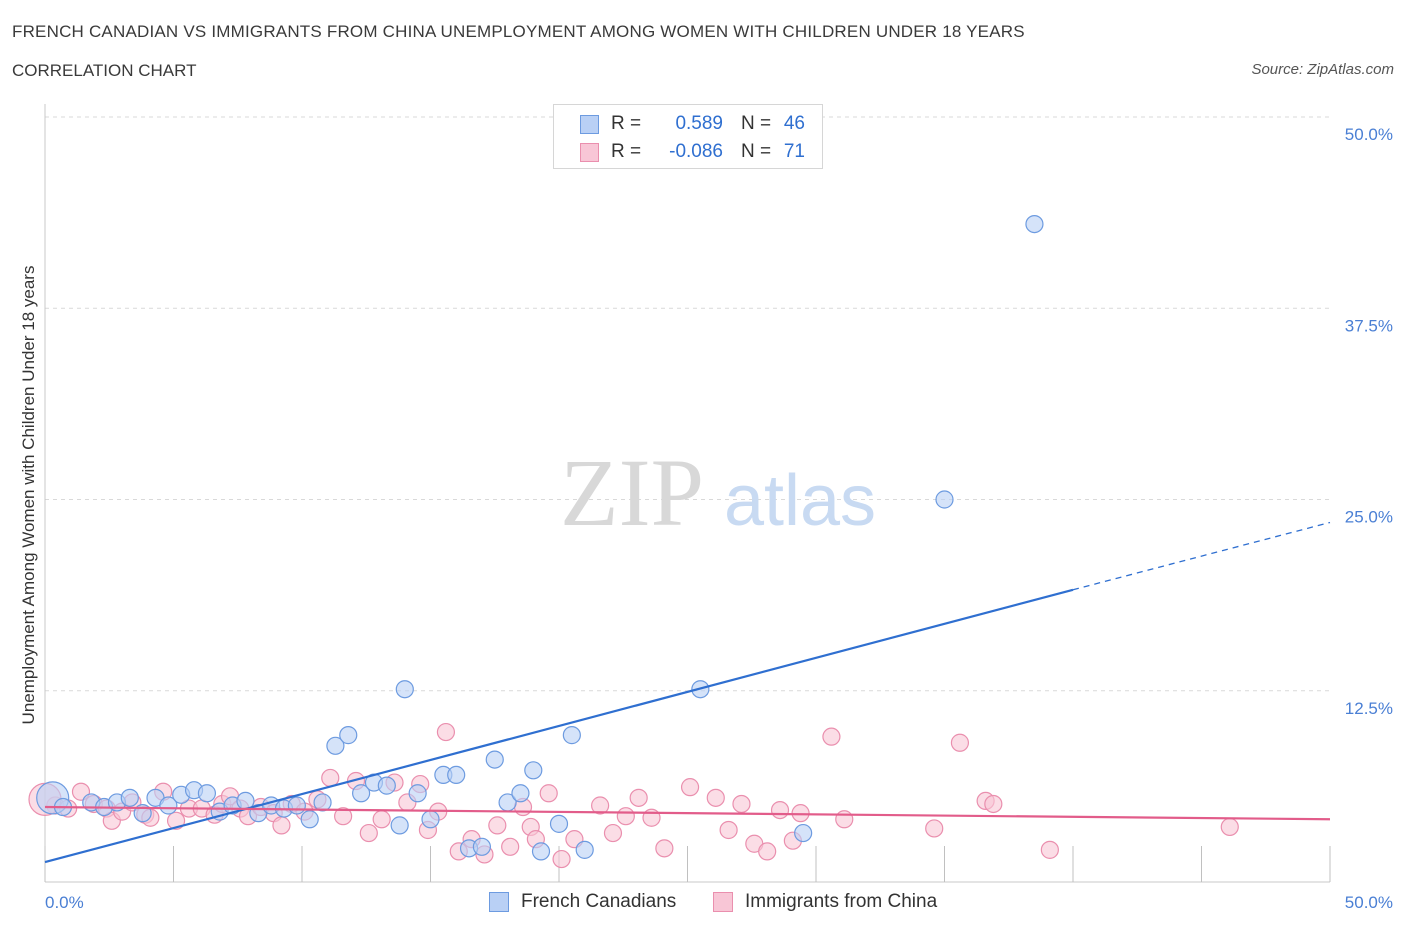 The width and height of the screenshot is (1406, 930). Describe the element at coordinates (841, 901) in the screenshot. I see `bottom-legend-label: Immigrants from China` at that location.